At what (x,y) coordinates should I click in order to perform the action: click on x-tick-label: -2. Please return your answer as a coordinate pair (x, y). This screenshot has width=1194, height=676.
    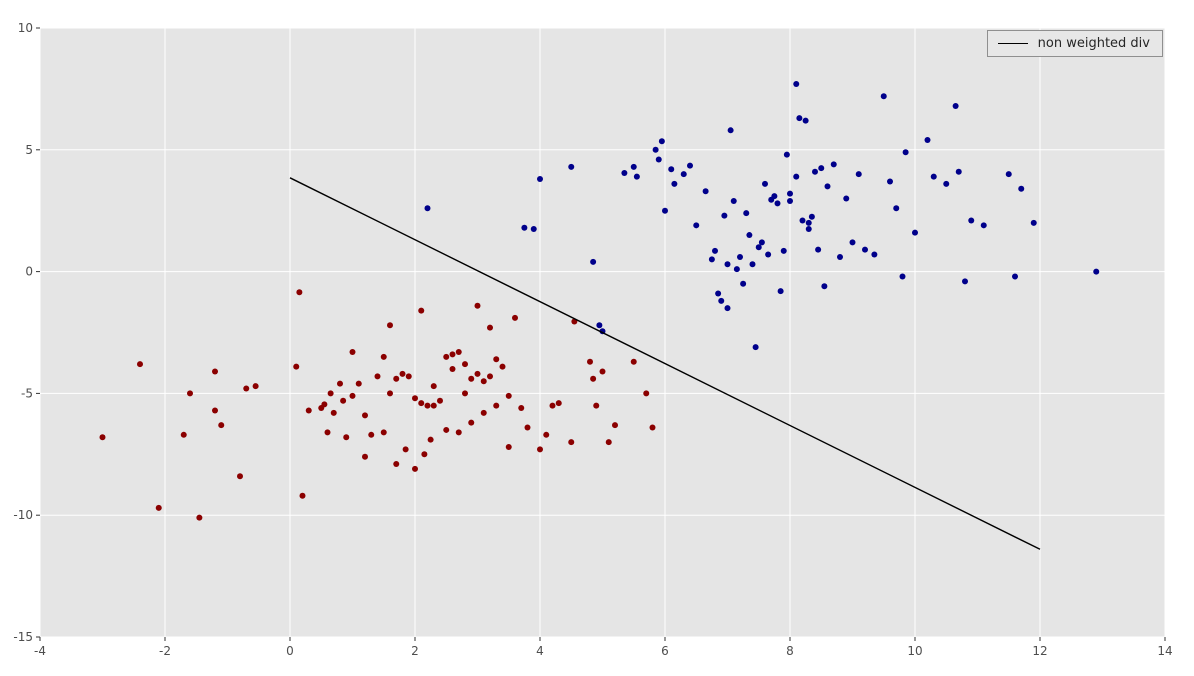
    Looking at the image, I should click on (165, 651).